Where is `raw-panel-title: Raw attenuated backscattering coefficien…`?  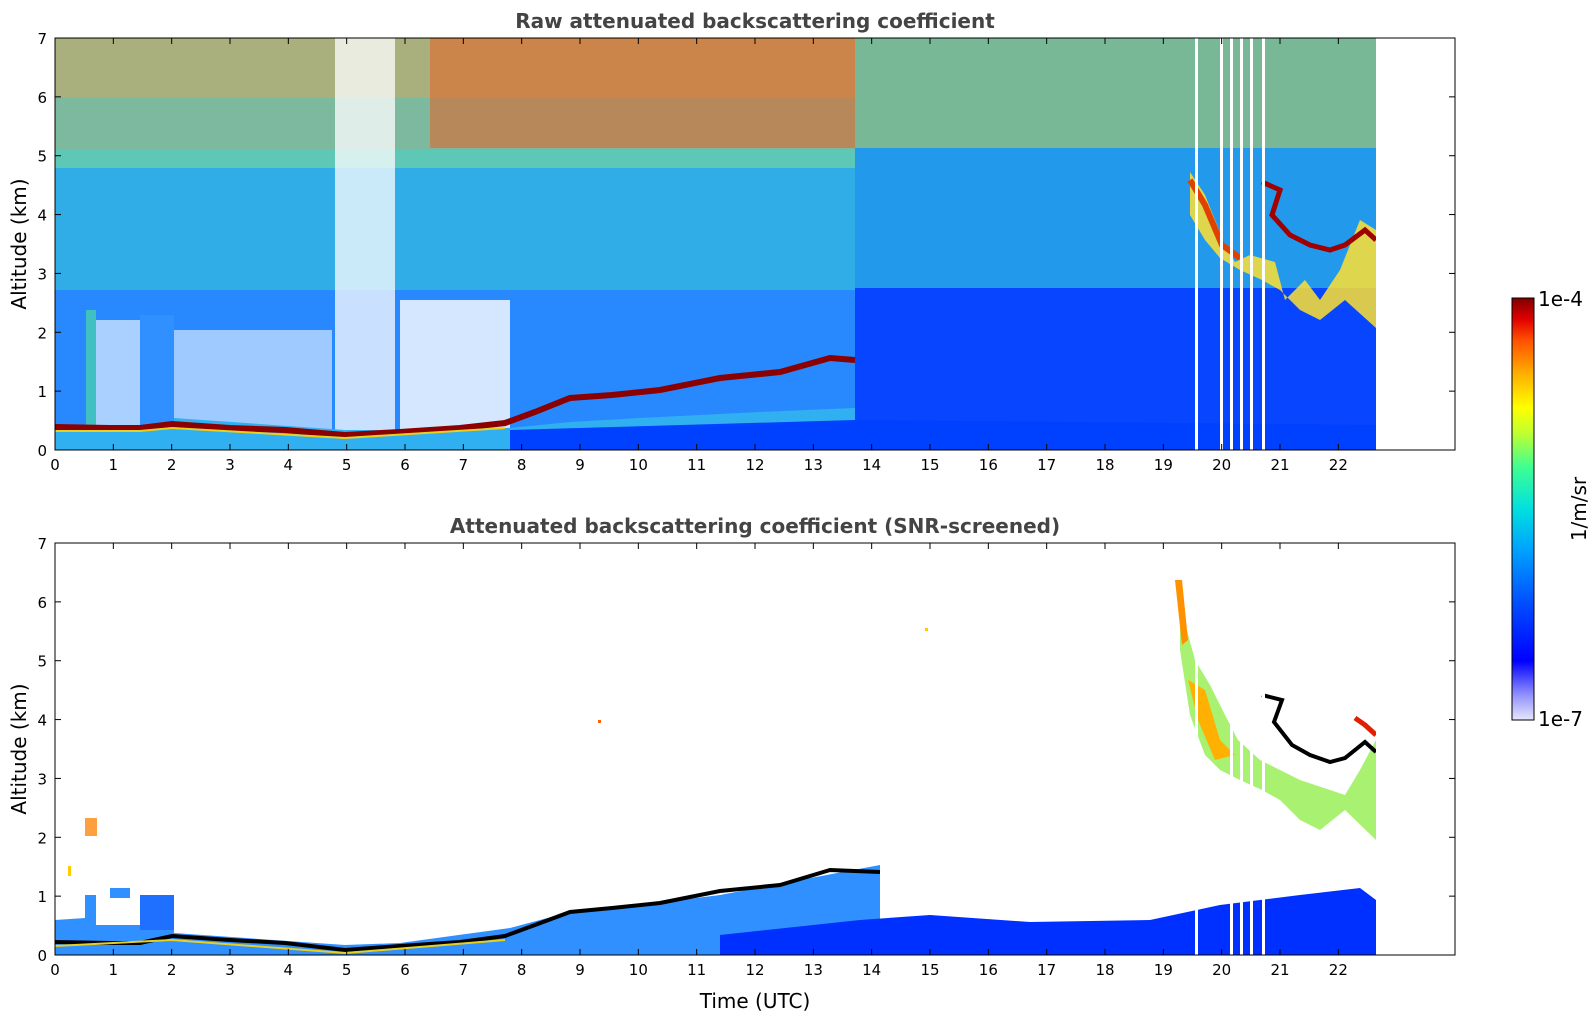 raw-panel-title: Raw attenuated backscattering coefficien… is located at coordinates (755, 21).